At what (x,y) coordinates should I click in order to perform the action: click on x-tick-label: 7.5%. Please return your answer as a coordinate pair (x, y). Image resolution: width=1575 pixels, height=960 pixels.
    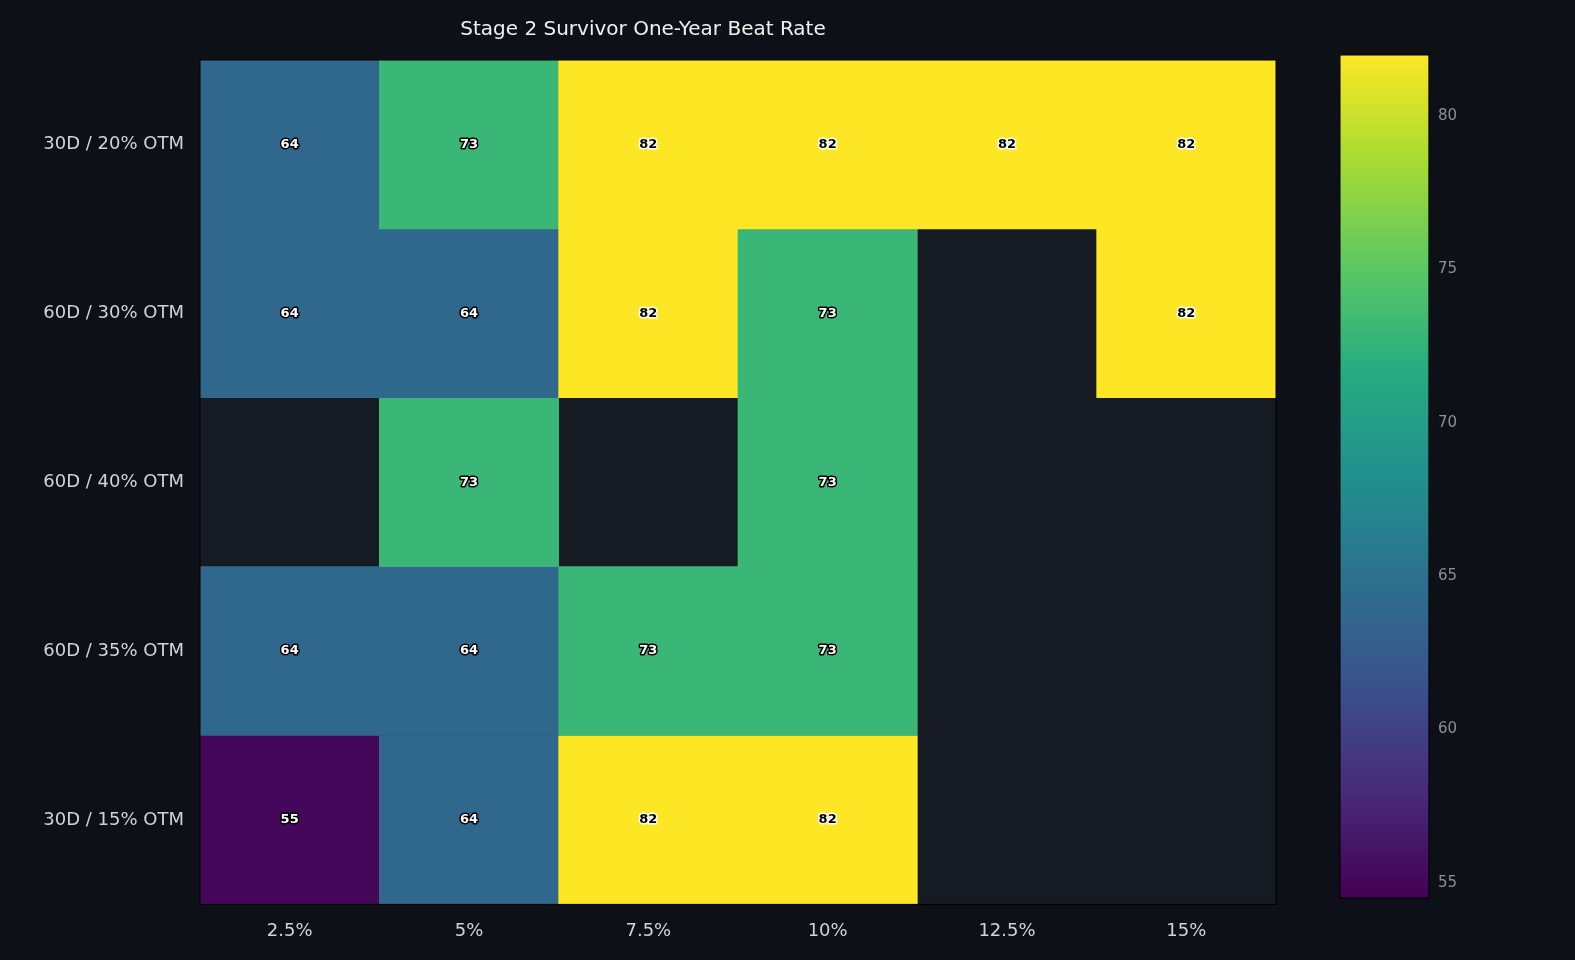
    Looking at the image, I should click on (648, 929).